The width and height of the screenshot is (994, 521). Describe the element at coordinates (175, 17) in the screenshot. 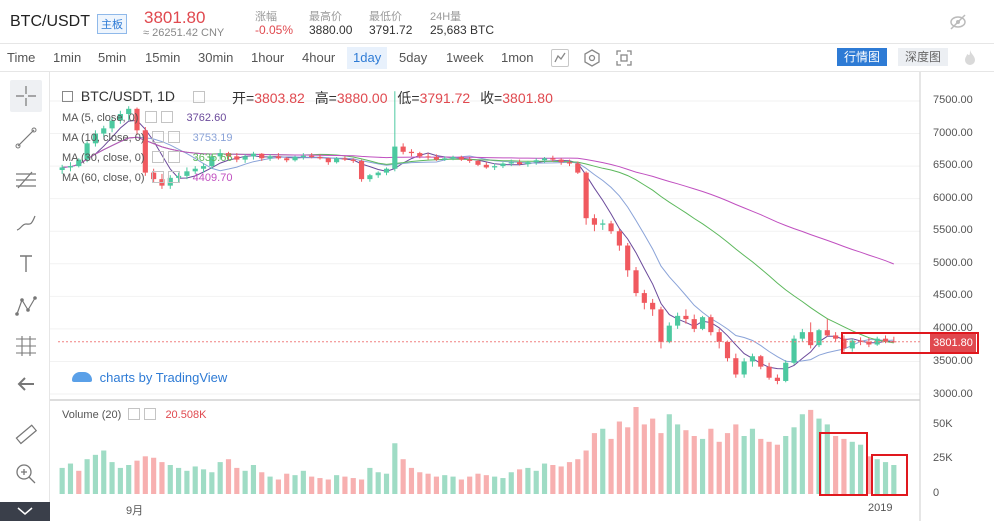

I see `last-price: 3801.80` at that location.